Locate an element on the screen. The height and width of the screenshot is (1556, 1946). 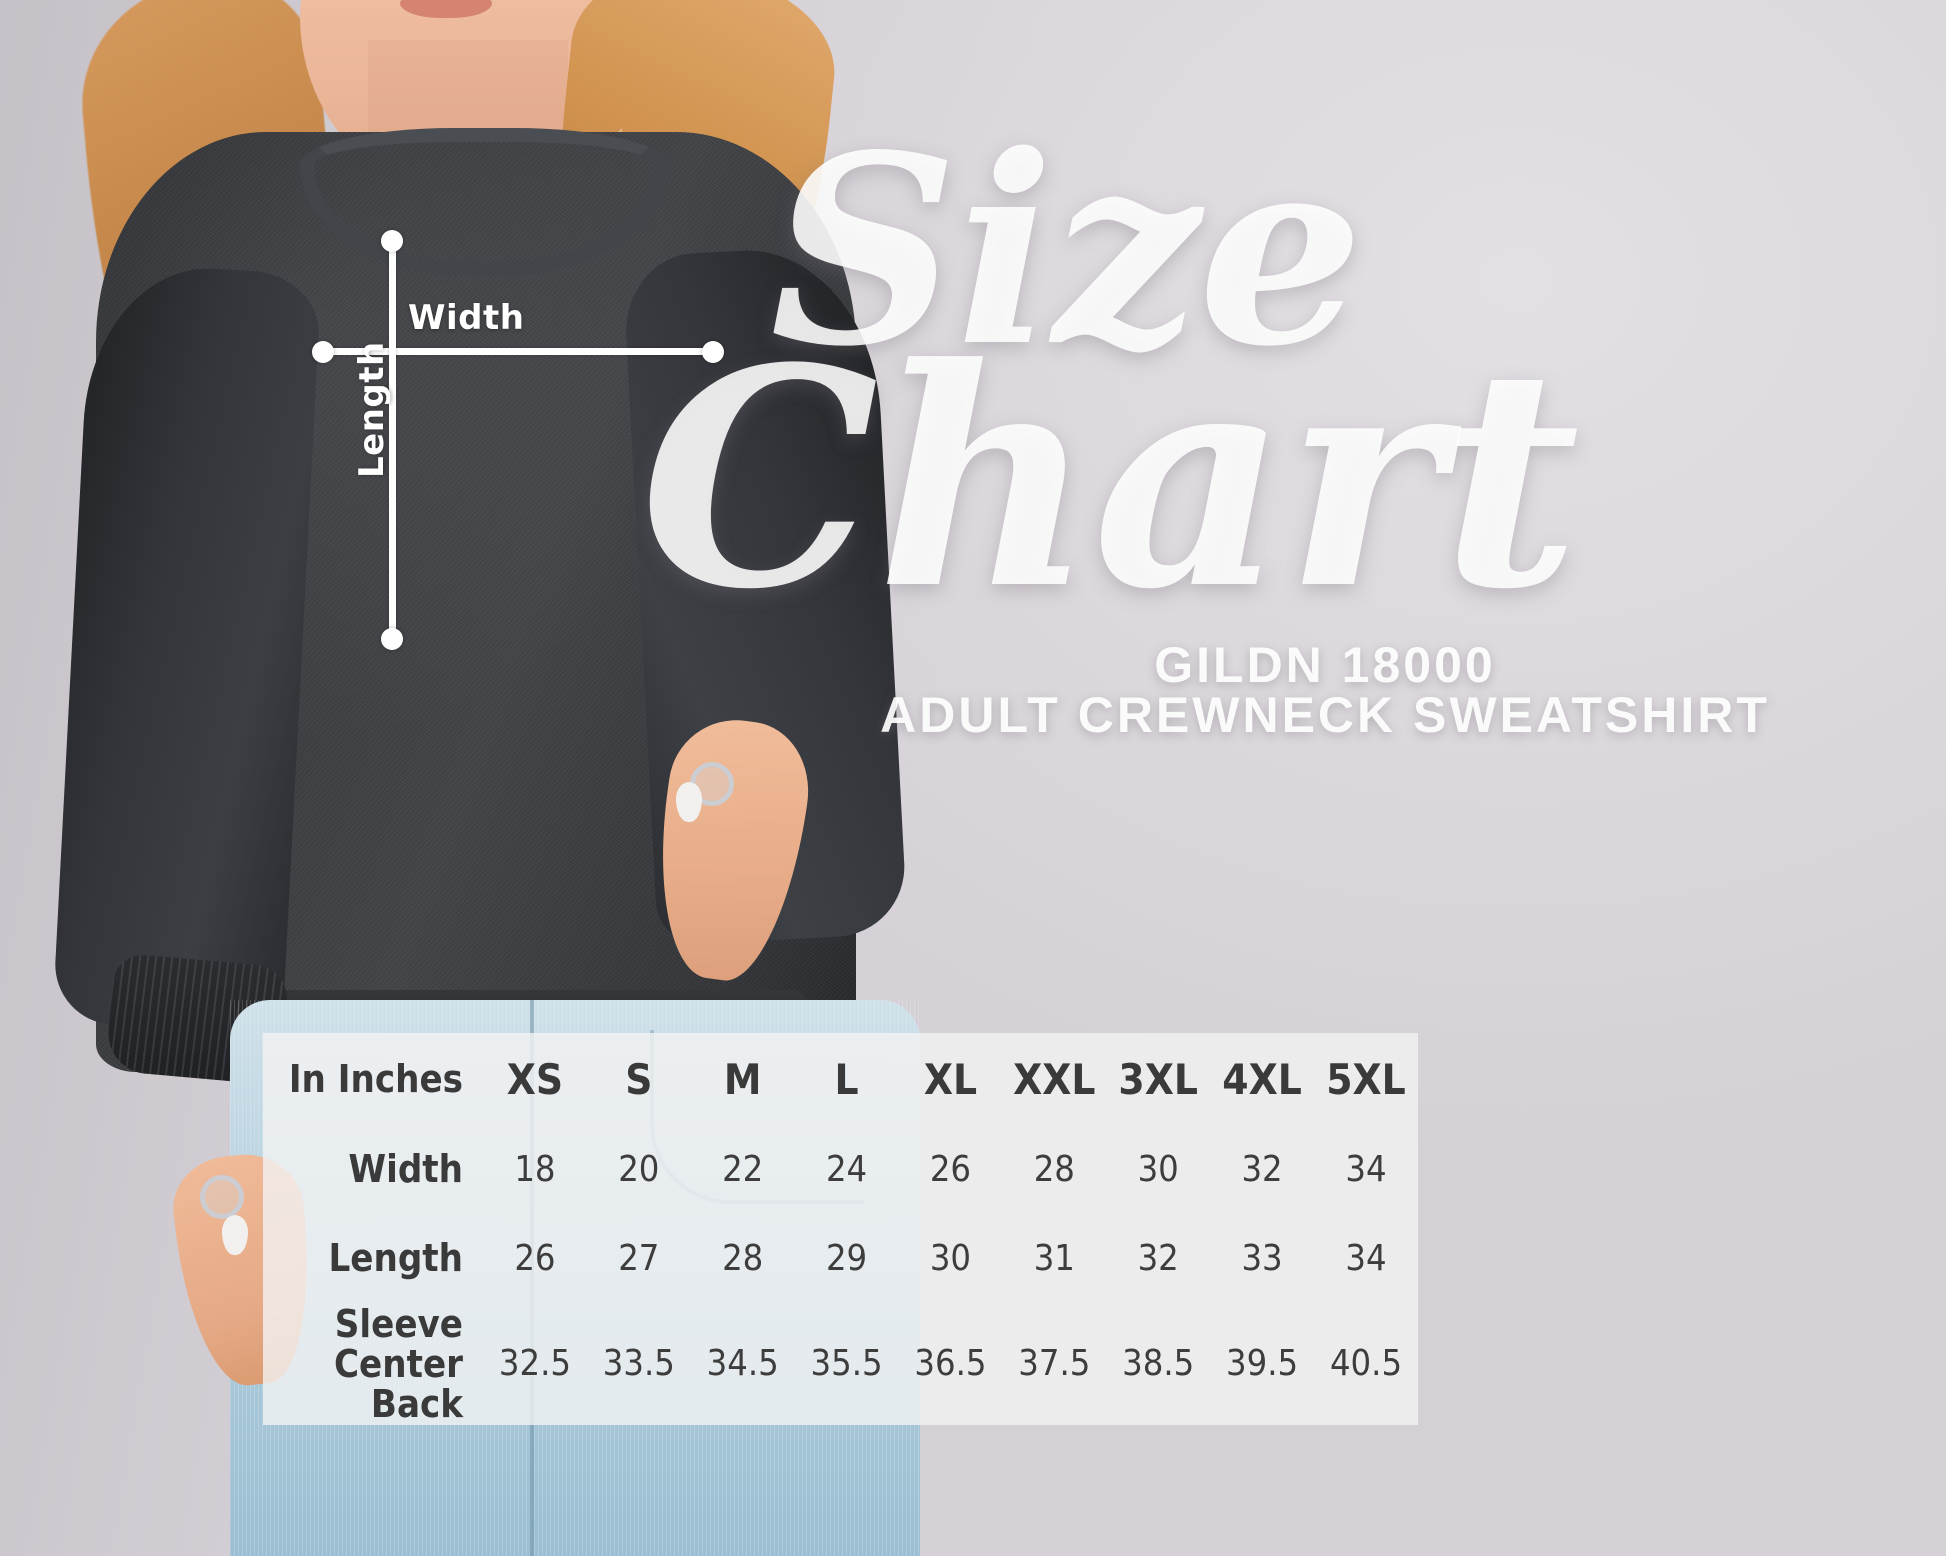
cell-width-4xl: 32 is located at coordinates (1262, 1169).